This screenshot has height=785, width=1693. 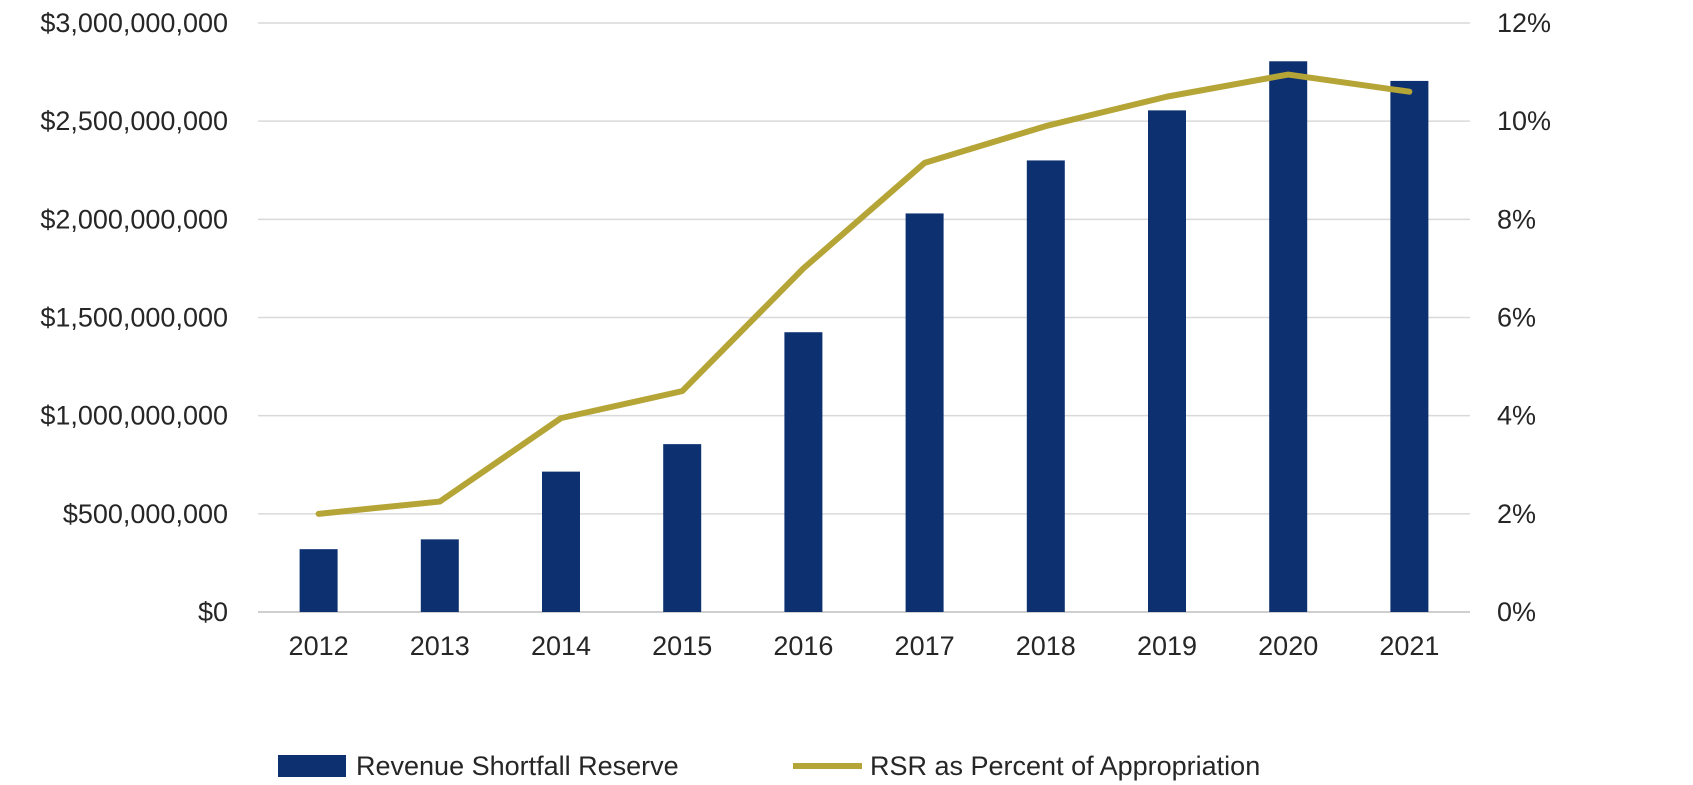 I want to click on x-tick-label: 2016, so click(x=803, y=646).